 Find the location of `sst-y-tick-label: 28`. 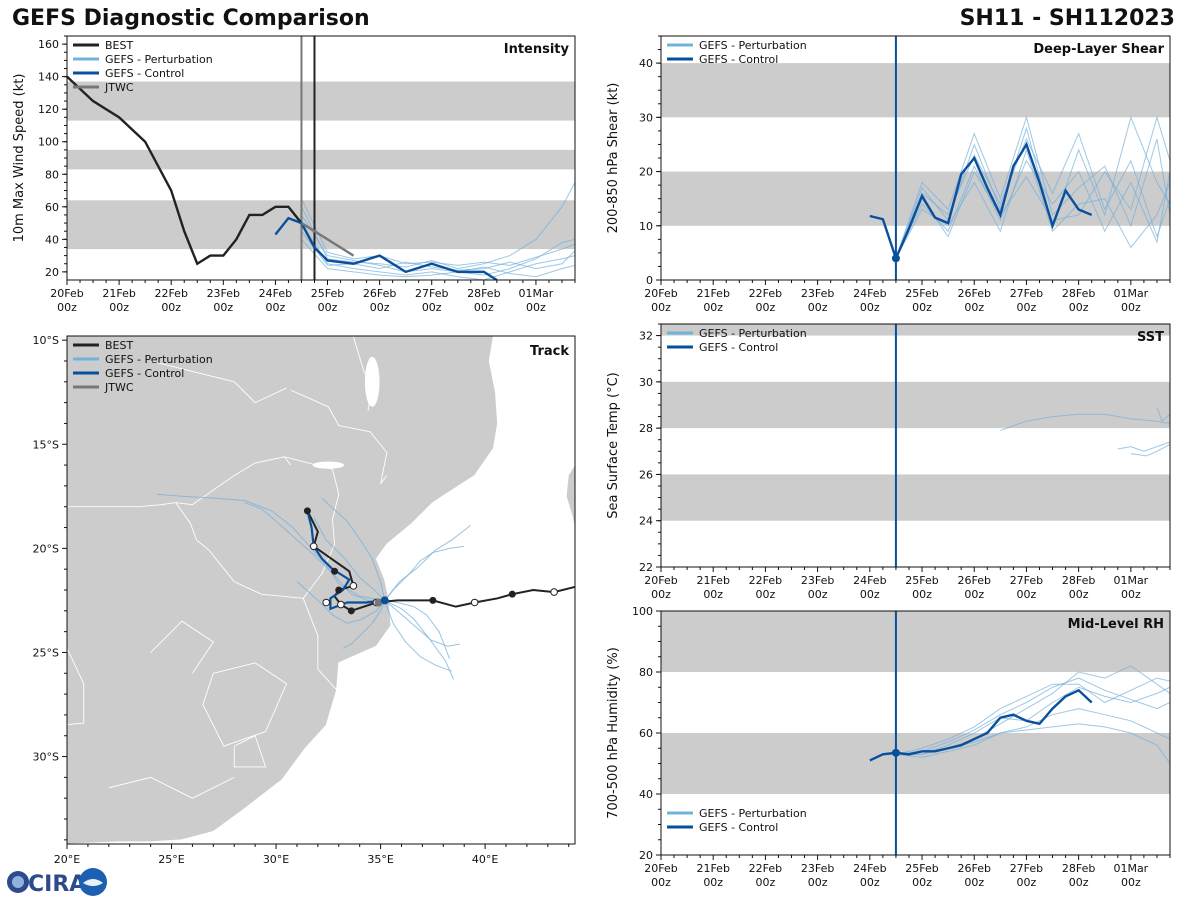

sst-y-tick-label: 28 is located at coordinates (646, 428).